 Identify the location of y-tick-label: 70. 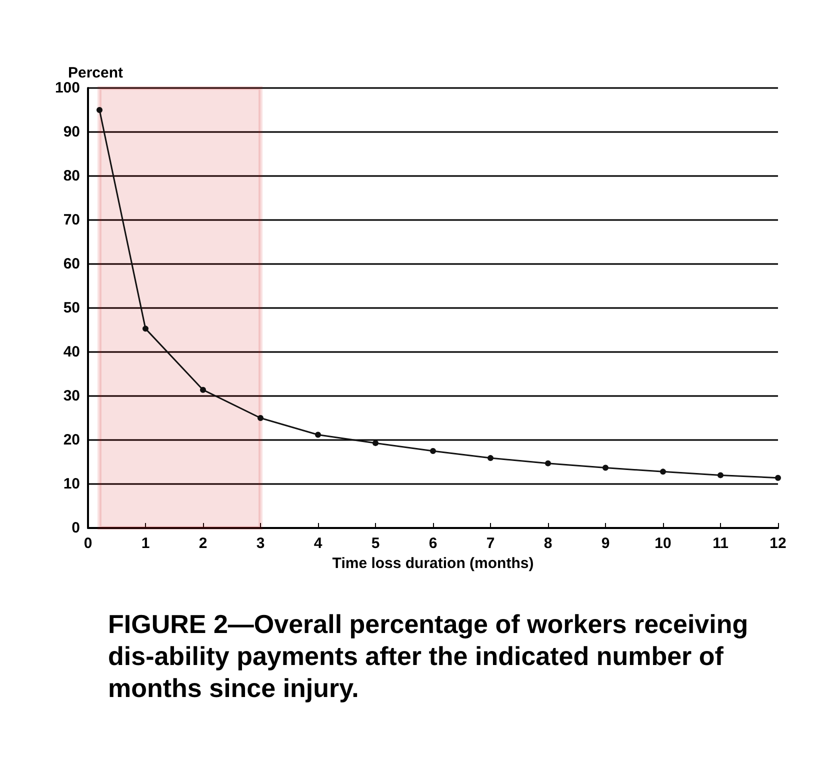
(71, 220).